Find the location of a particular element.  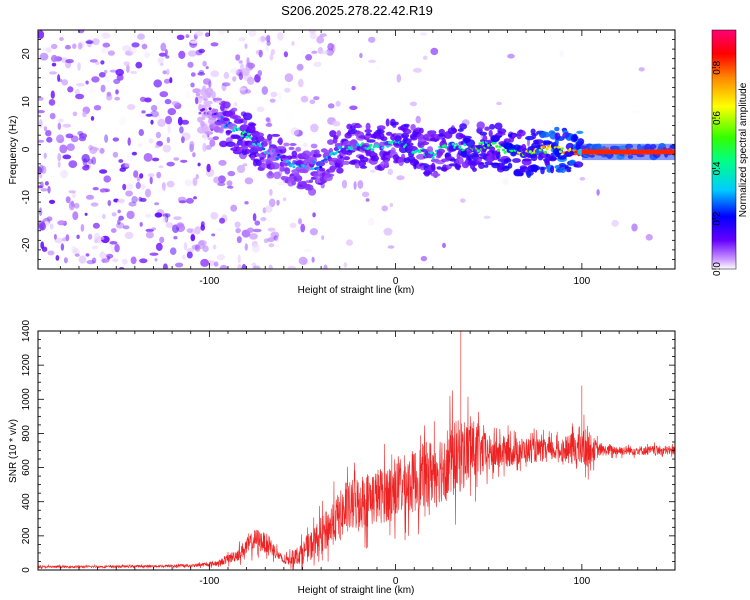

spectrogram-ylabel: Frequency (Hz) is located at coordinates (13, 150).